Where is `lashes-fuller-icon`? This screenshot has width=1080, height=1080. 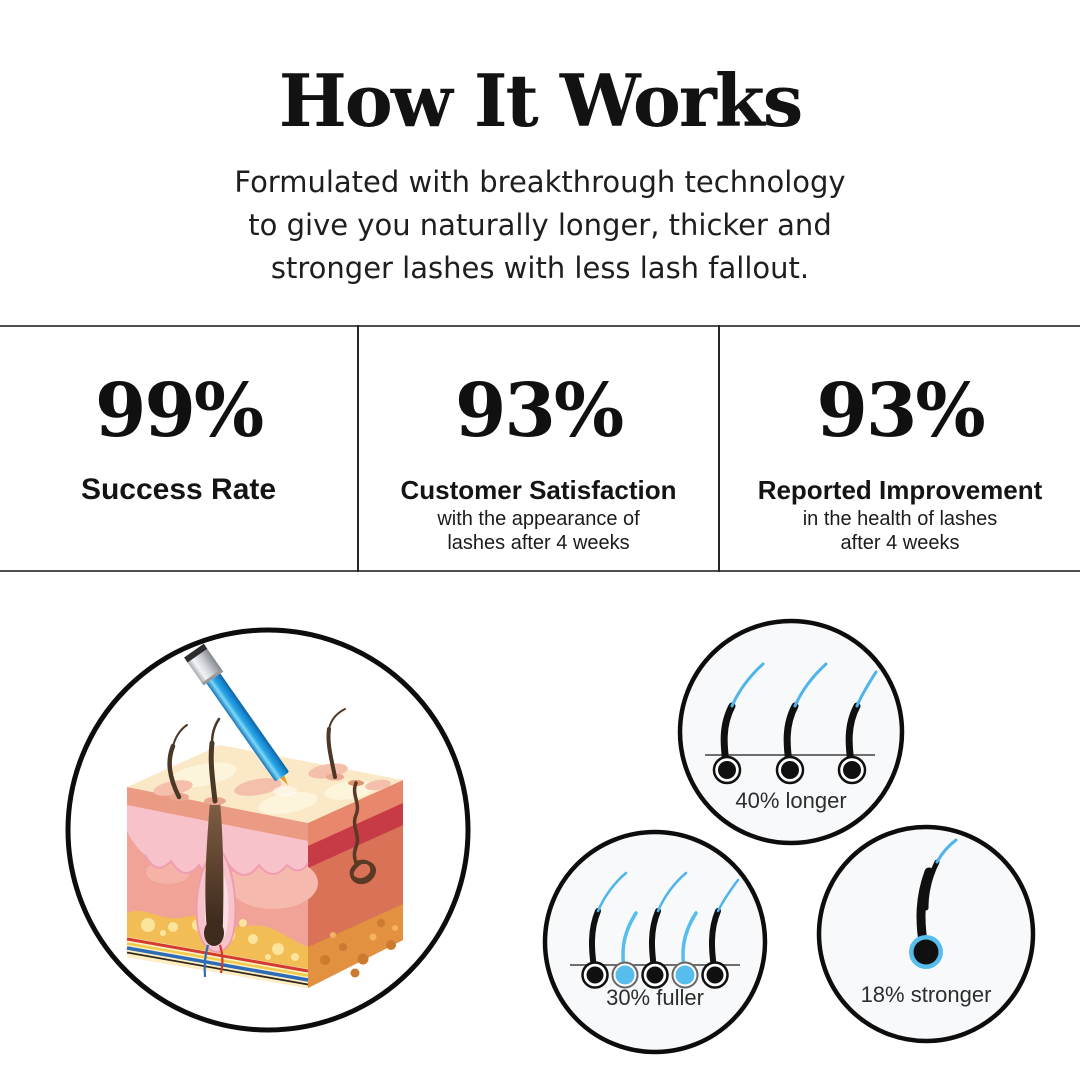
lashes-fuller-icon is located at coordinates (655, 942).